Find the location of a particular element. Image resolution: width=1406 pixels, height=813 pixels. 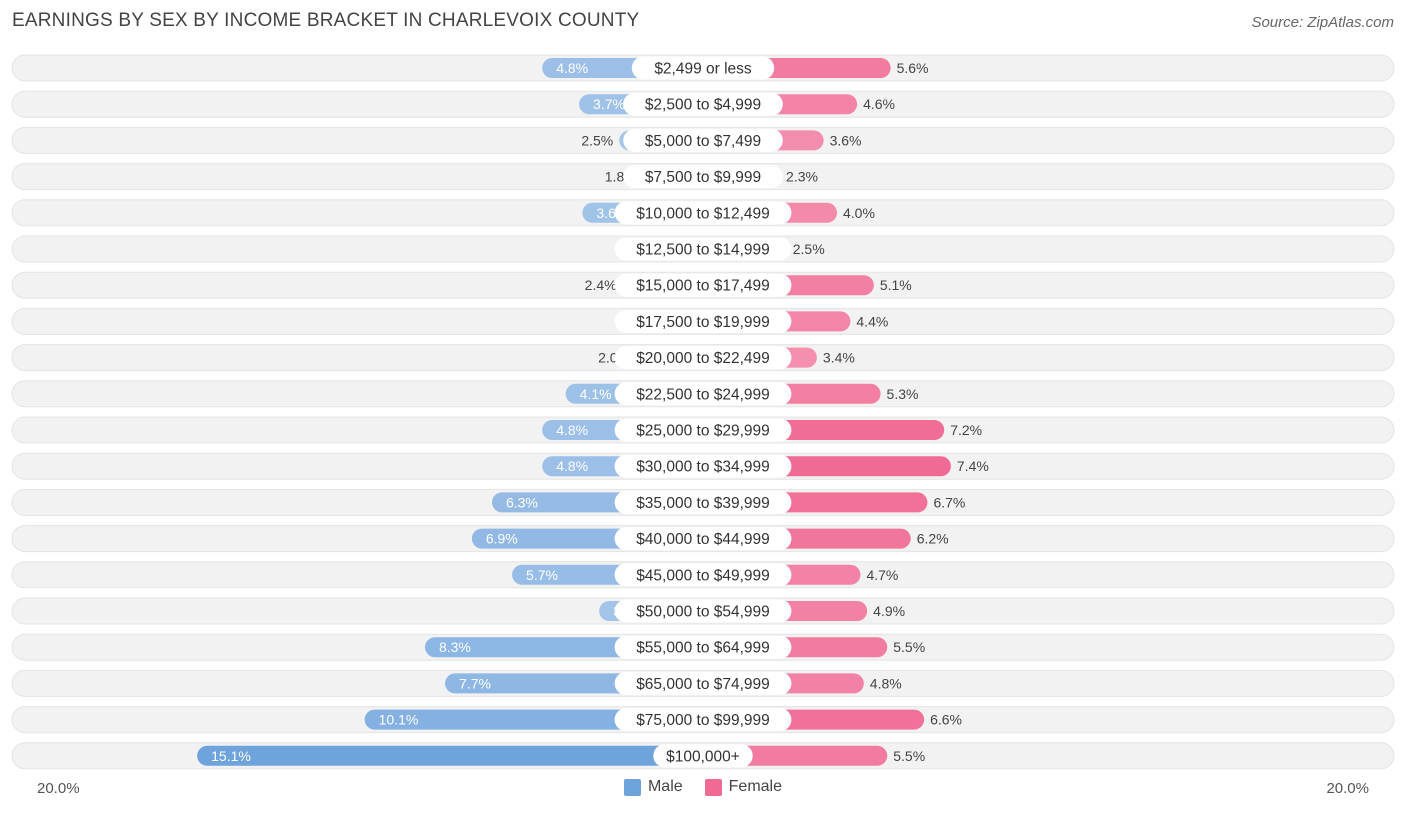

female-value-label: 2.3% is located at coordinates (802, 177).